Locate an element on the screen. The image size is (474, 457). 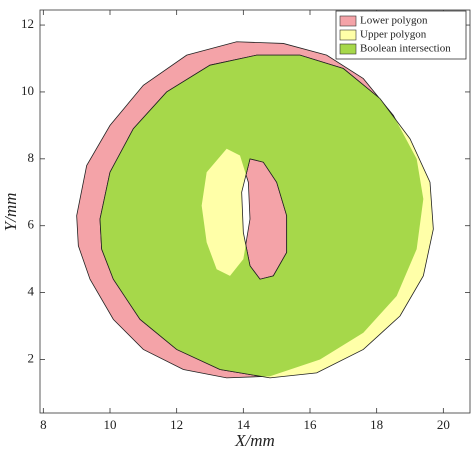
x-axis-title: X/mm is located at coordinates (254, 440).